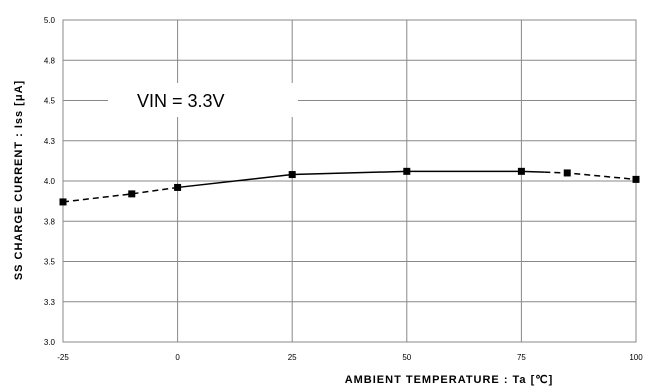 Image resolution: width=657 pixels, height=389 pixels. I want to click on series-line-dashed-high, so click(590, 176).